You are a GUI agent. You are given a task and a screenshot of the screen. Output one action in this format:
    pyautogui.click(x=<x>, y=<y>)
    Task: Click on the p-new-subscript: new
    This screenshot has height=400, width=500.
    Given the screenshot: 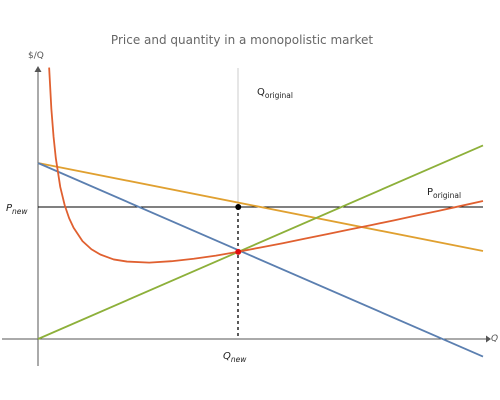 What is the action you would take?
    pyautogui.click(x=20, y=211)
    